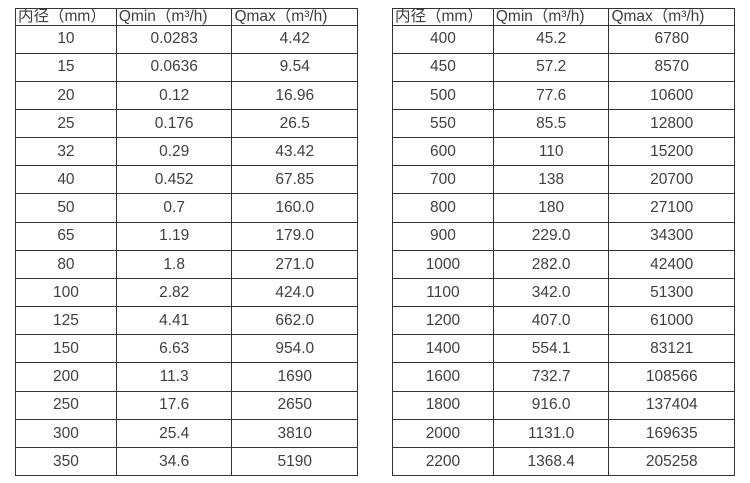 The width and height of the screenshot is (750, 483). What do you see at coordinates (66, 405) in the screenshot?
I see `table-cell: 250` at bounding box center [66, 405].